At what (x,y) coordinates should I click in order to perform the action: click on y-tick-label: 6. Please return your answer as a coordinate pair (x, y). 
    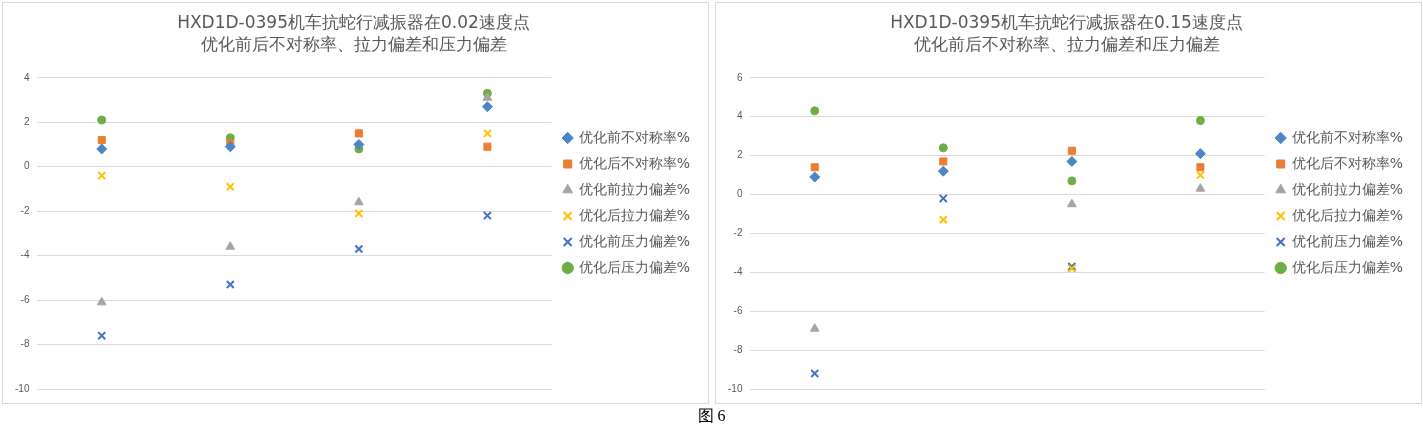
    Looking at the image, I should click on (739, 77).